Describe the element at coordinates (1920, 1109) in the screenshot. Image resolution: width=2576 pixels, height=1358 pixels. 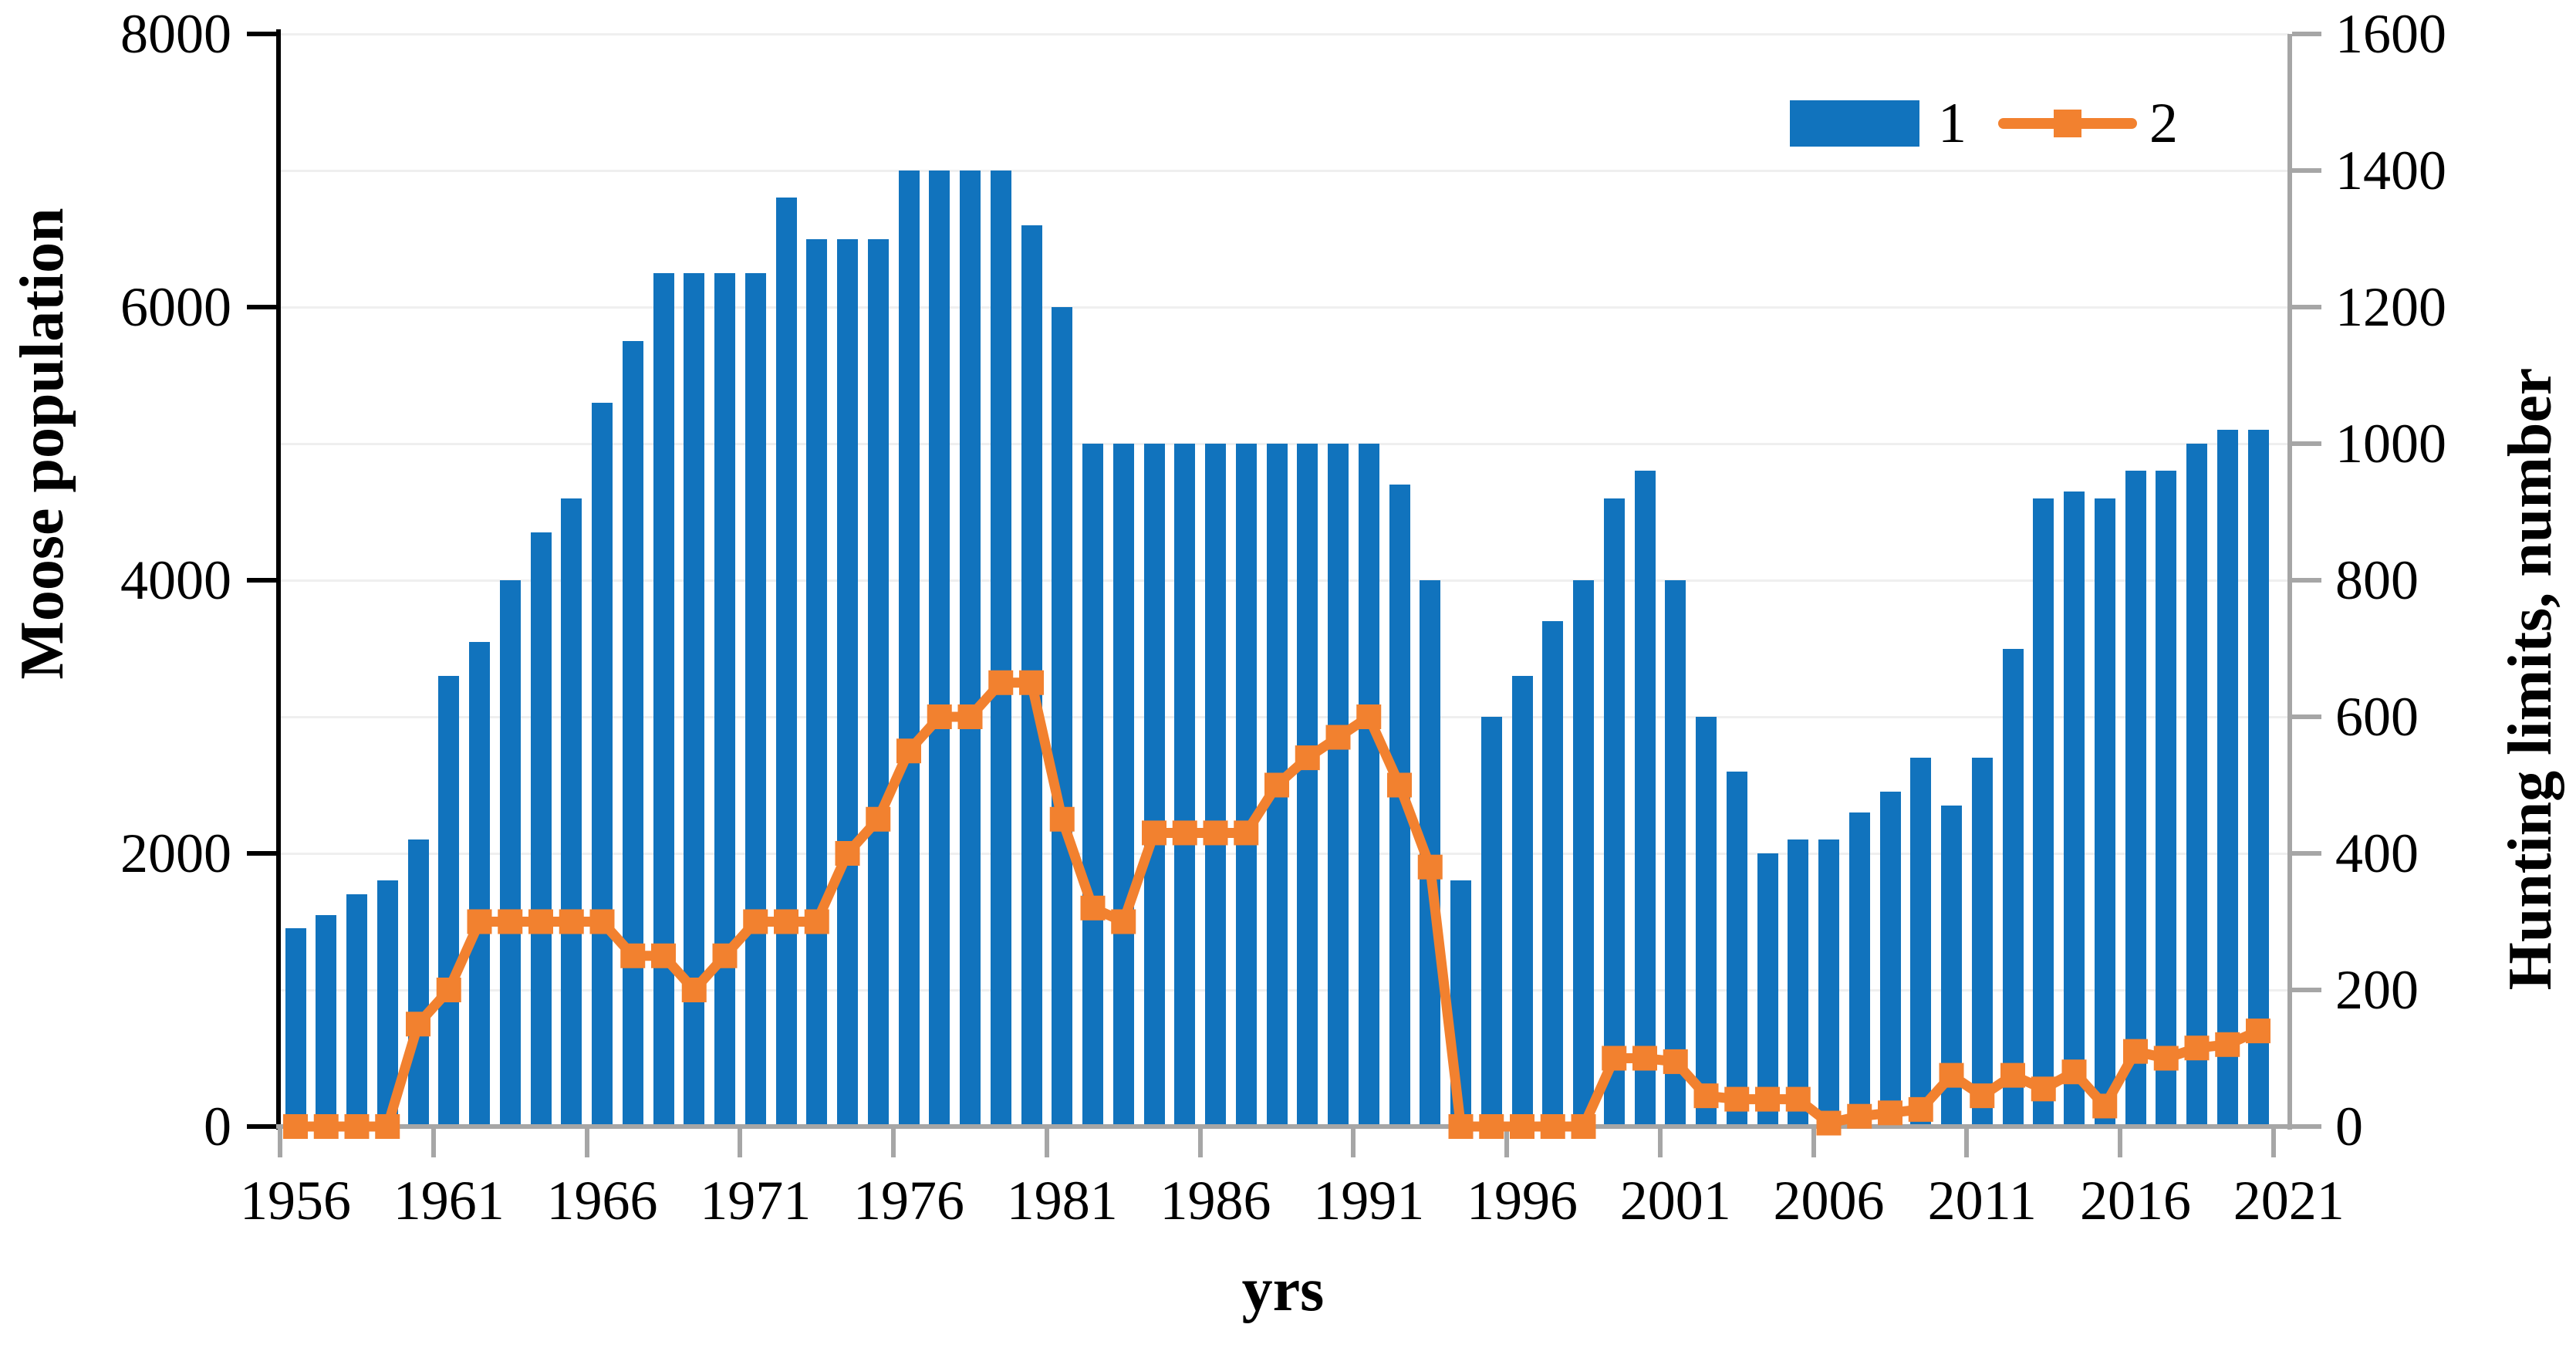
I see `line-marker-2009: 2009: 25` at that location.